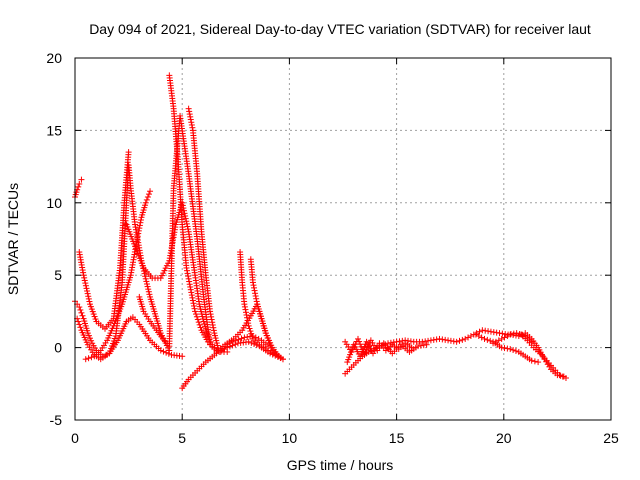 The image size is (640, 480). What do you see at coordinates (58, 275) in the screenshot?
I see `y-tick-label: 5` at bounding box center [58, 275].